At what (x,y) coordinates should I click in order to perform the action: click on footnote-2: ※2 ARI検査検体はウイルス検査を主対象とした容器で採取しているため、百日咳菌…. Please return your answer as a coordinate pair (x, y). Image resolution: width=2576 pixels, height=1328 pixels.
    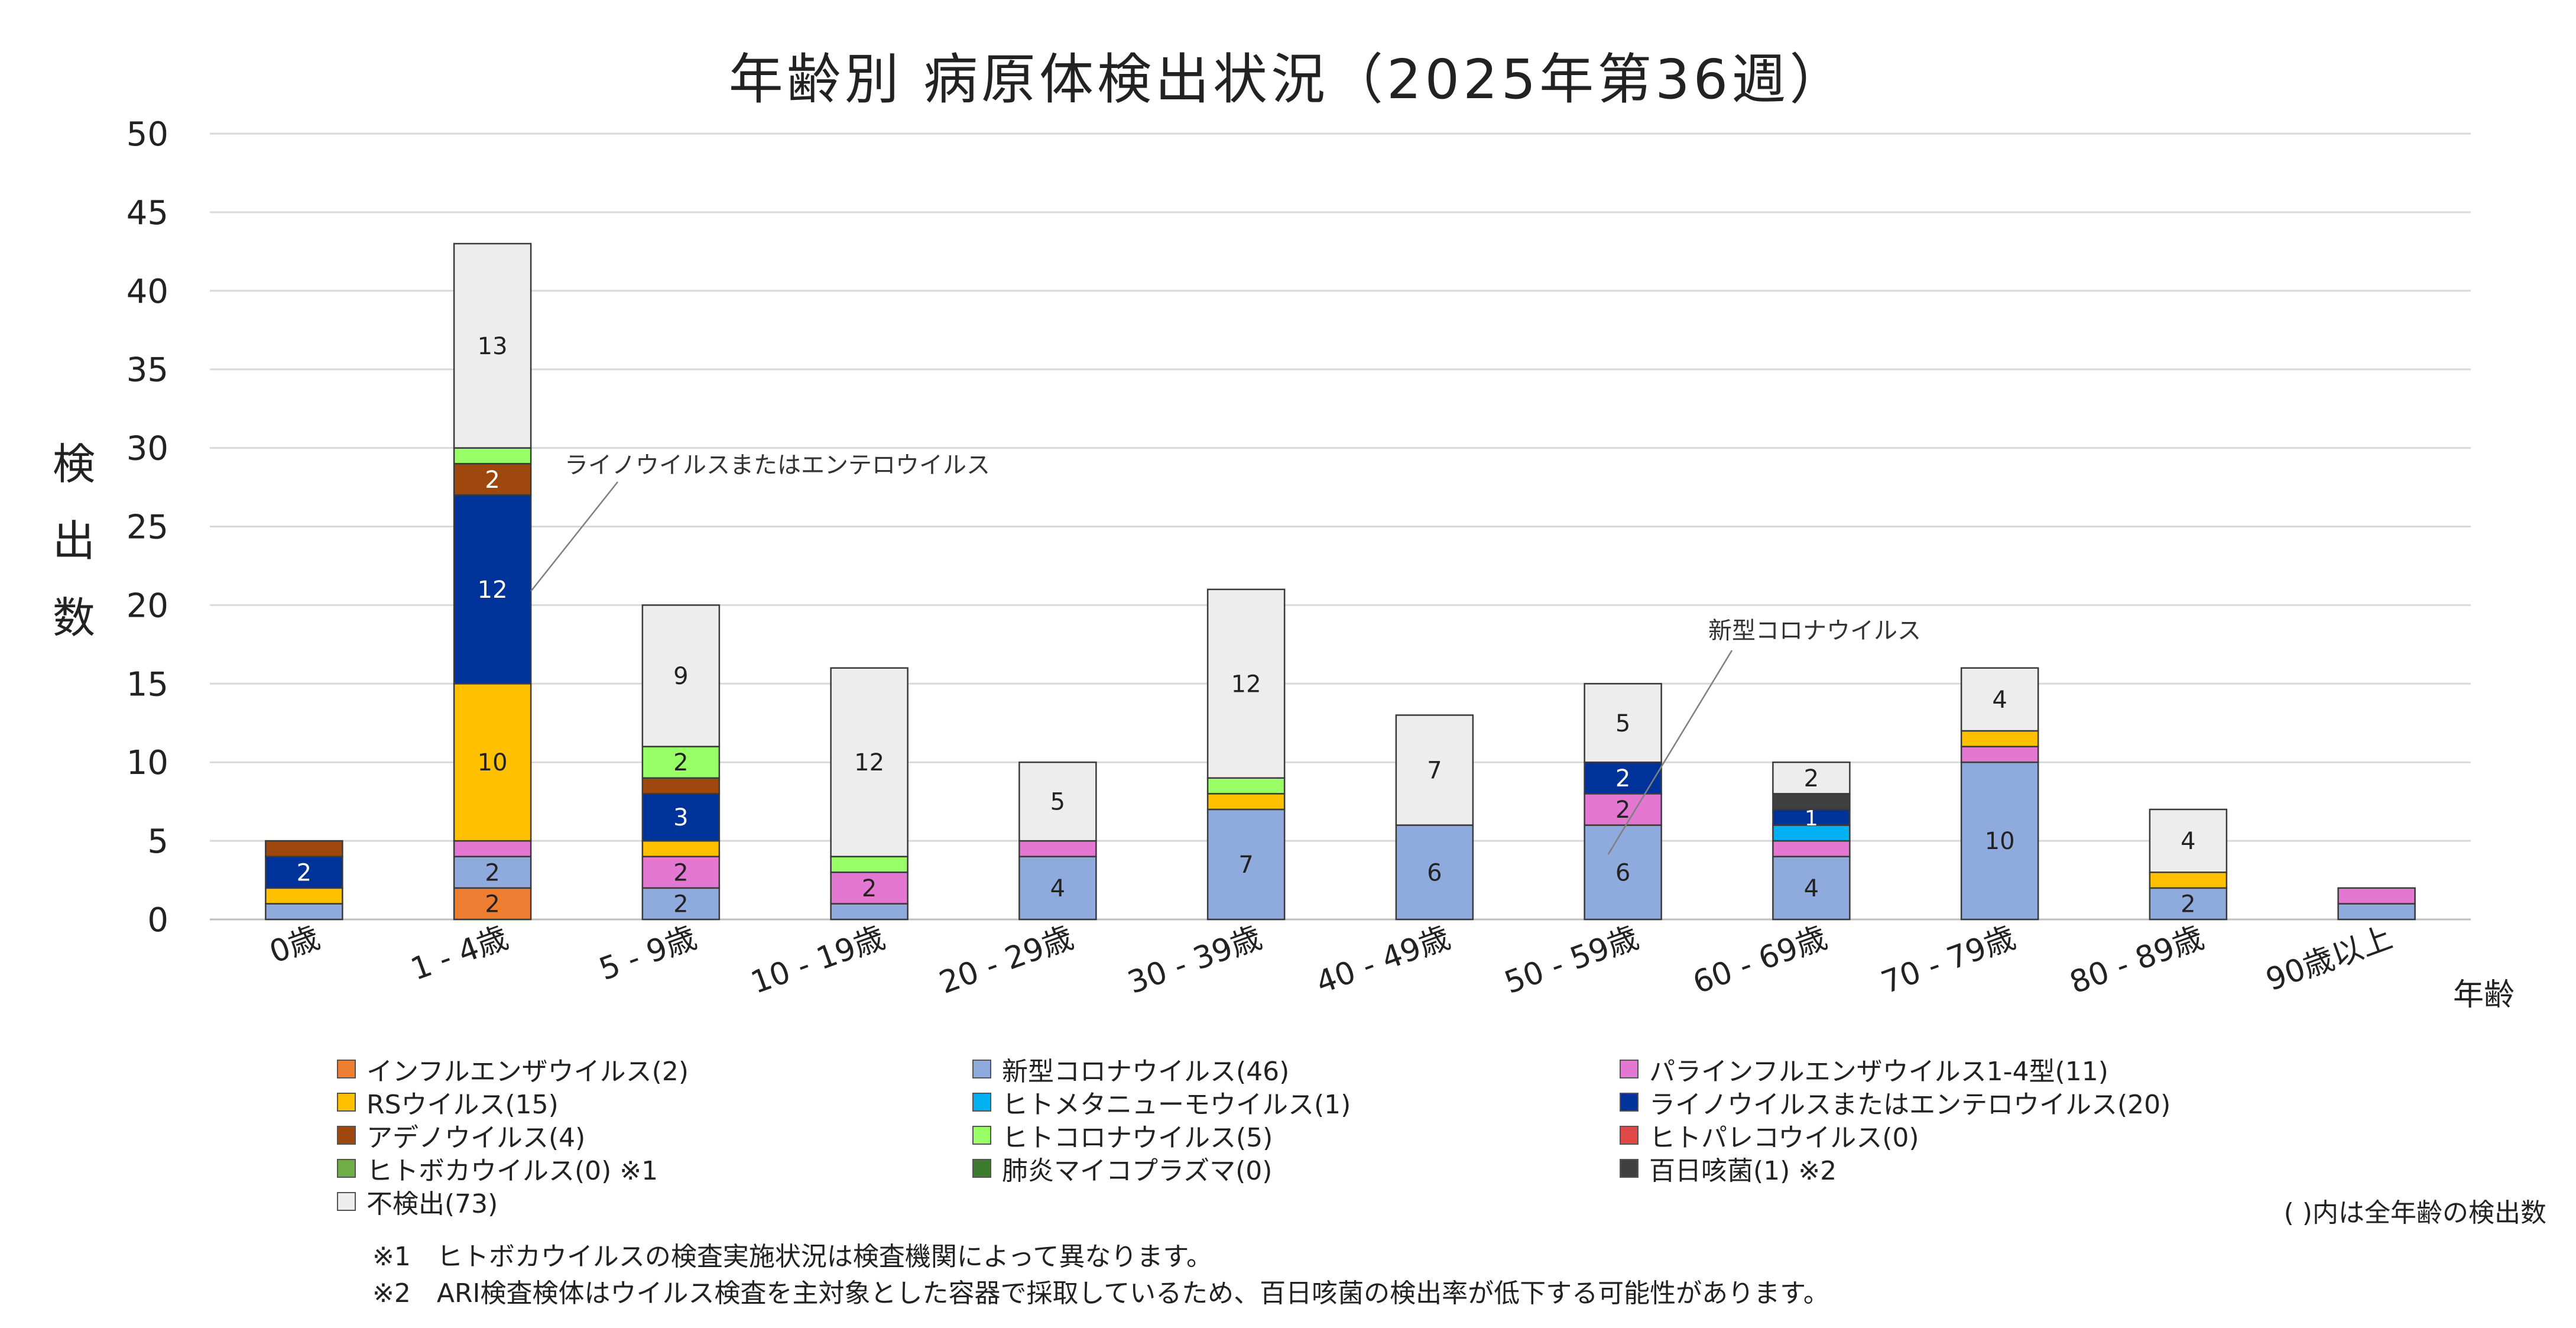
    Looking at the image, I should click on (1100, 1293).